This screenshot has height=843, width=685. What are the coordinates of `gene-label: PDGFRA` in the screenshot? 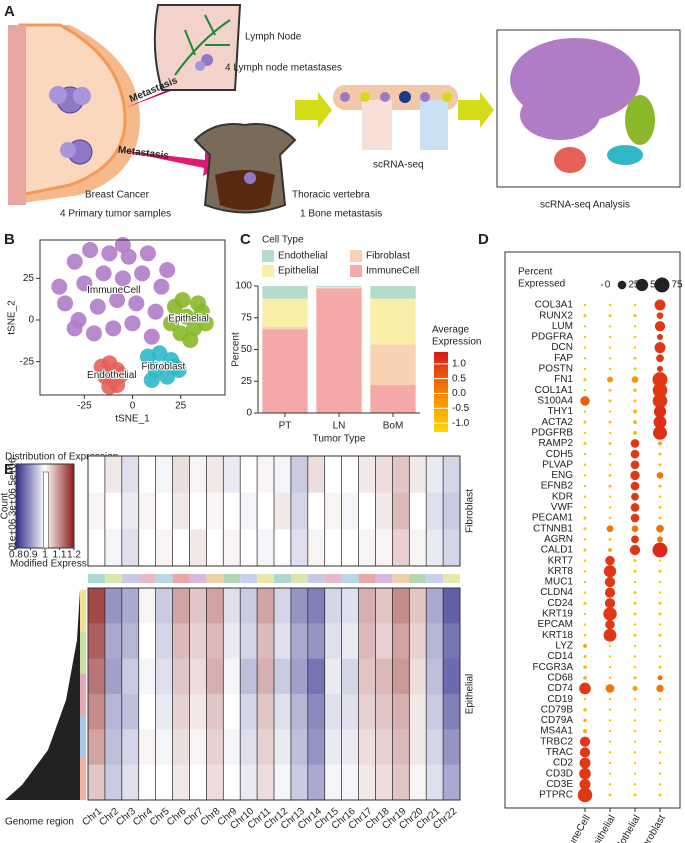 It's located at (552, 337).